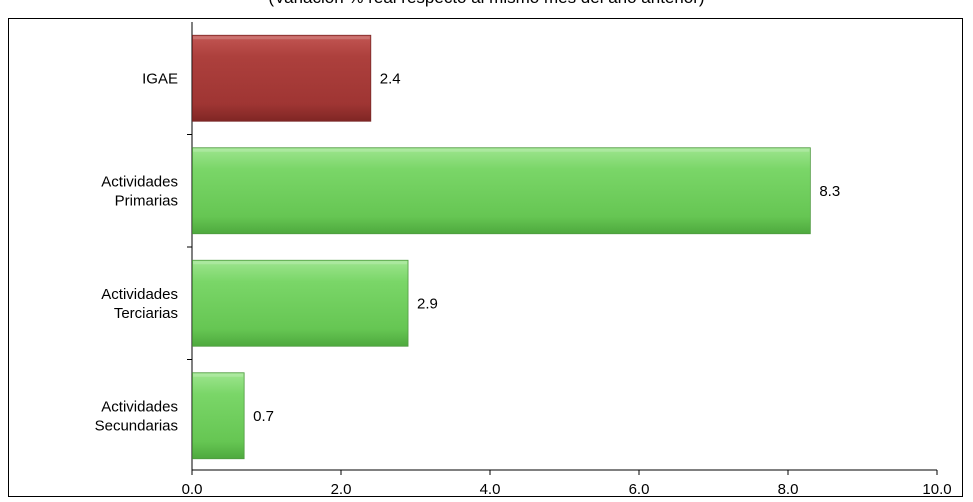 Image resolution: width=973 pixels, height=502 pixels. What do you see at coordinates (788, 489) in the screenshot?
I see `x-tick-label: 8.0` at bounding box center [788, 489].